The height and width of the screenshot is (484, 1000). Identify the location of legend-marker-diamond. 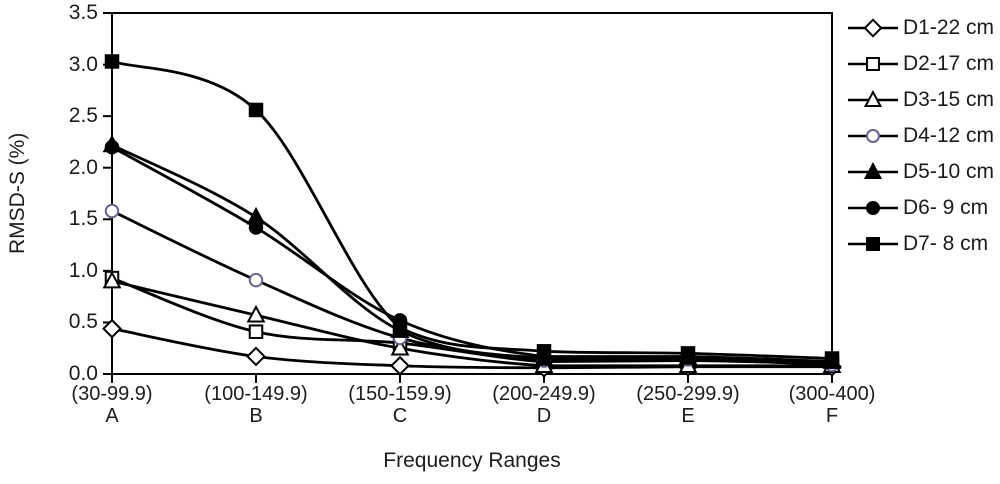
(873, 28).